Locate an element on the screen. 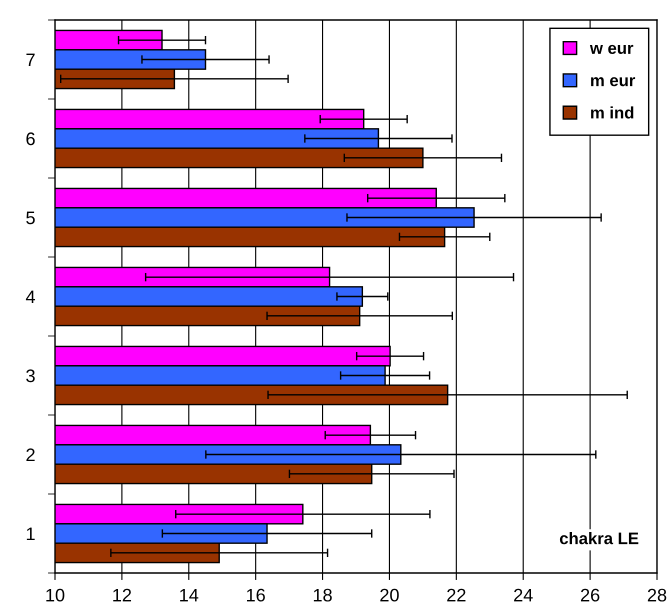  y-tick-label: 3 is located at coordinates (30, 375).